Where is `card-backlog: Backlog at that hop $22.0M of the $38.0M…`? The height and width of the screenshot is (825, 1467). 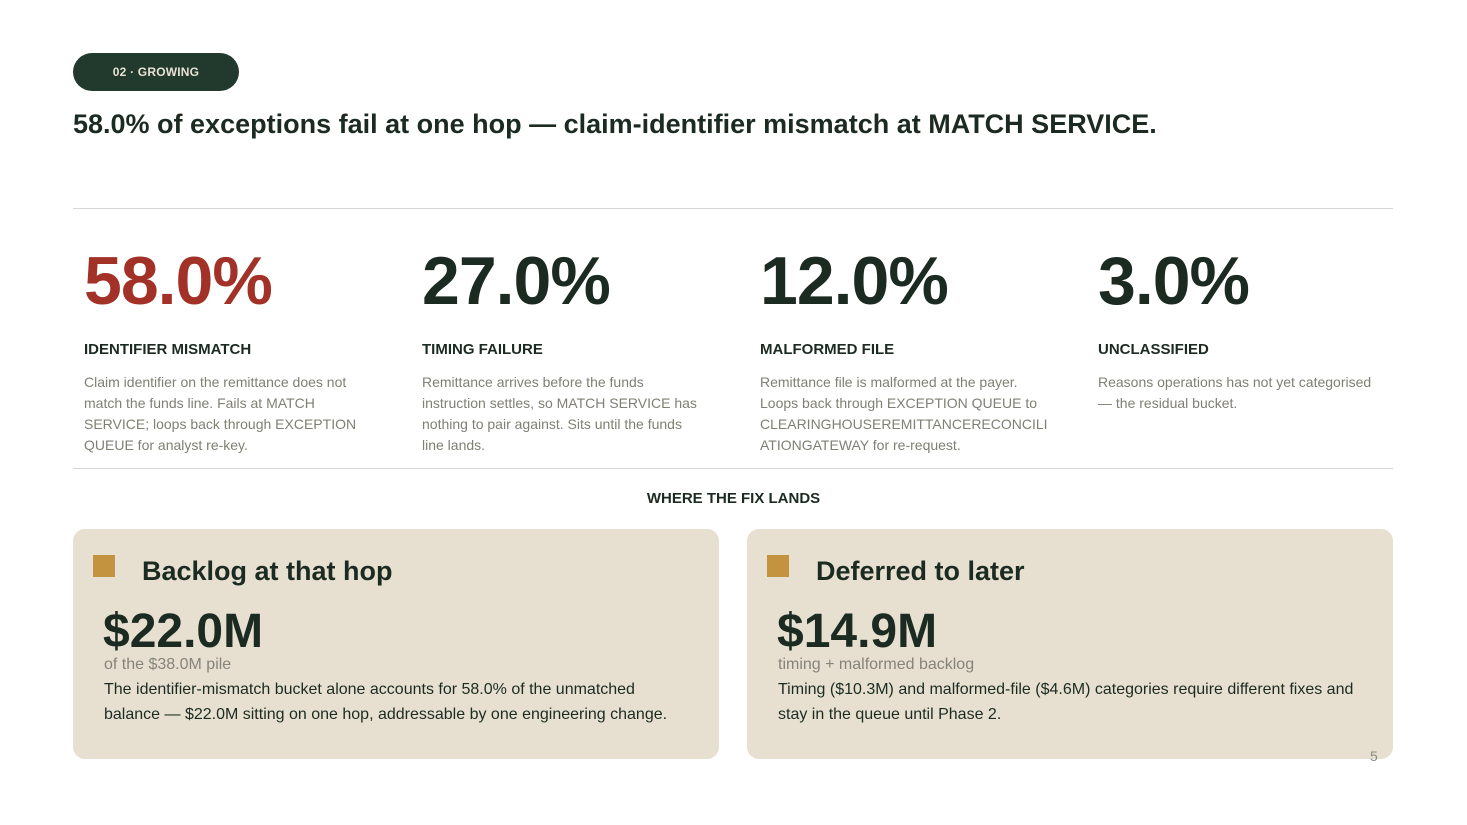 card-backlog: Backlog at that hop $22.0M of the $38.0M… is located at coordinates (396, 644).